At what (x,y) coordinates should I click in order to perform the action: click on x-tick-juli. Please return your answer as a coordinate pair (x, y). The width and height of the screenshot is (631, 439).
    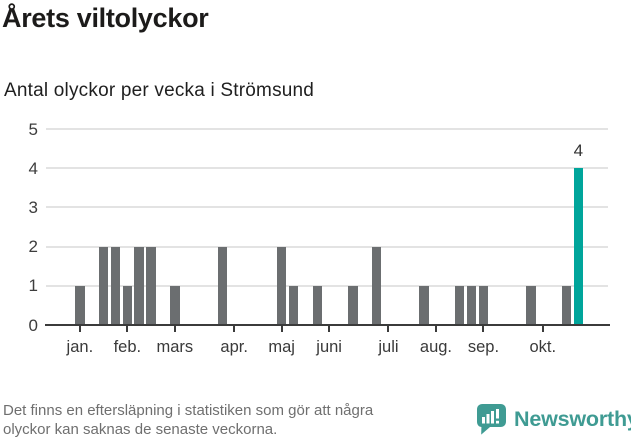
    Looking at the image, I should click on (388, 329).